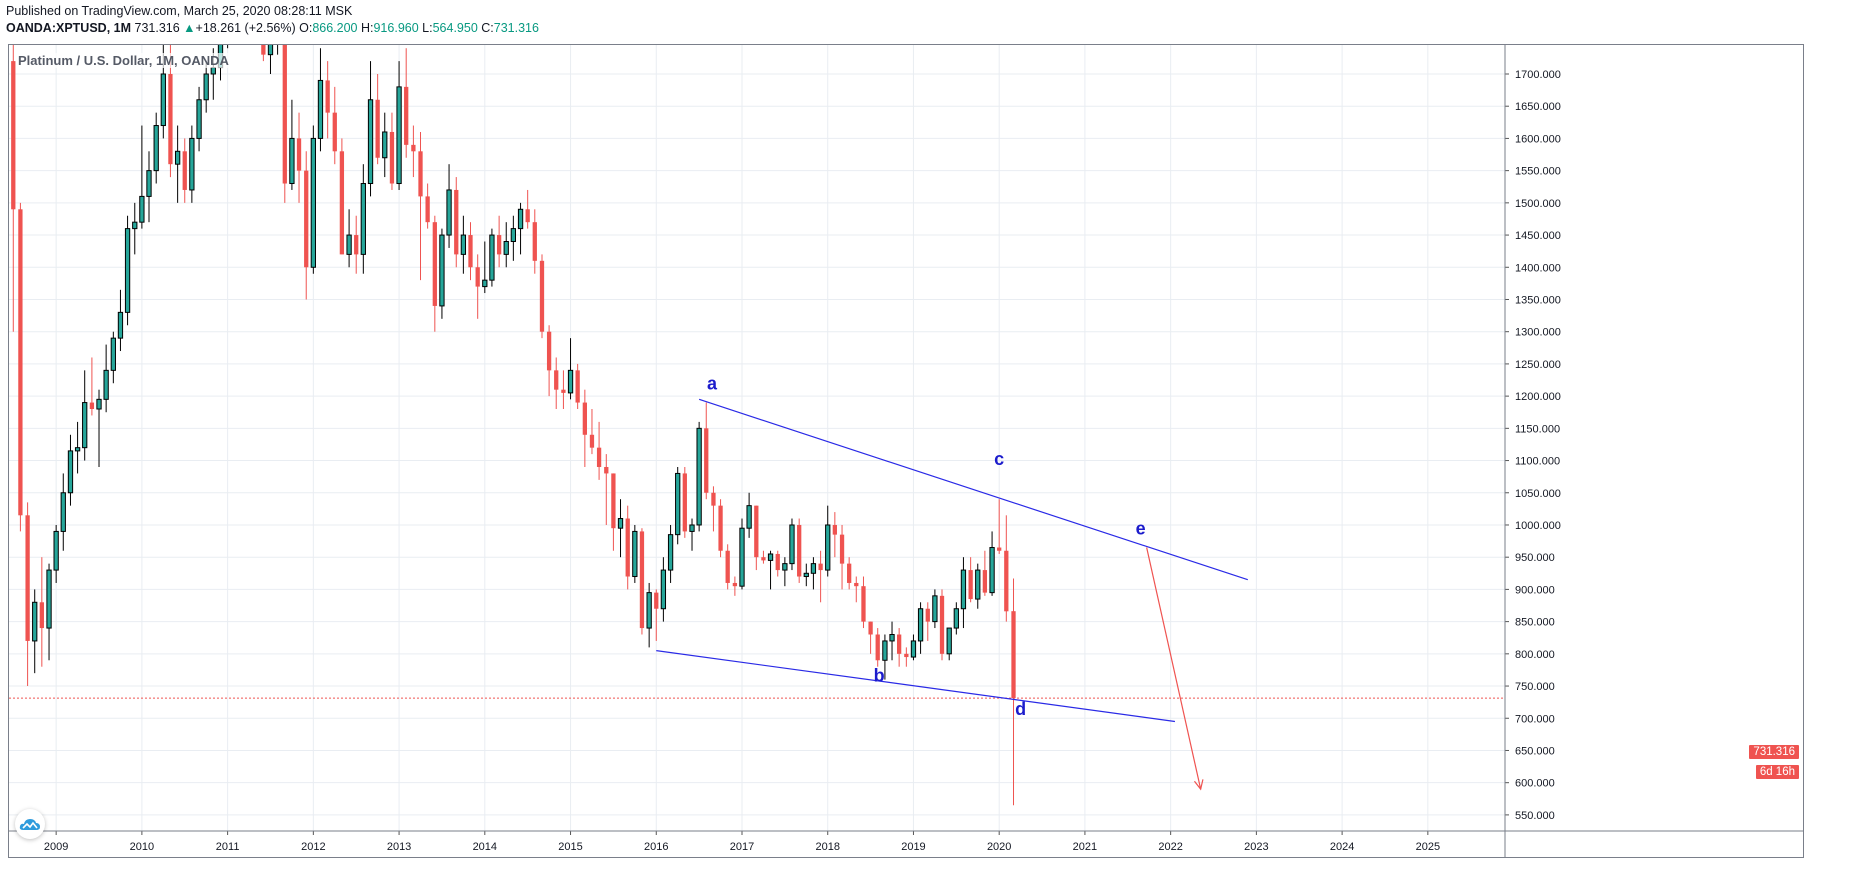  I want to click on x-tick-label: 2011, so click(228, 847).